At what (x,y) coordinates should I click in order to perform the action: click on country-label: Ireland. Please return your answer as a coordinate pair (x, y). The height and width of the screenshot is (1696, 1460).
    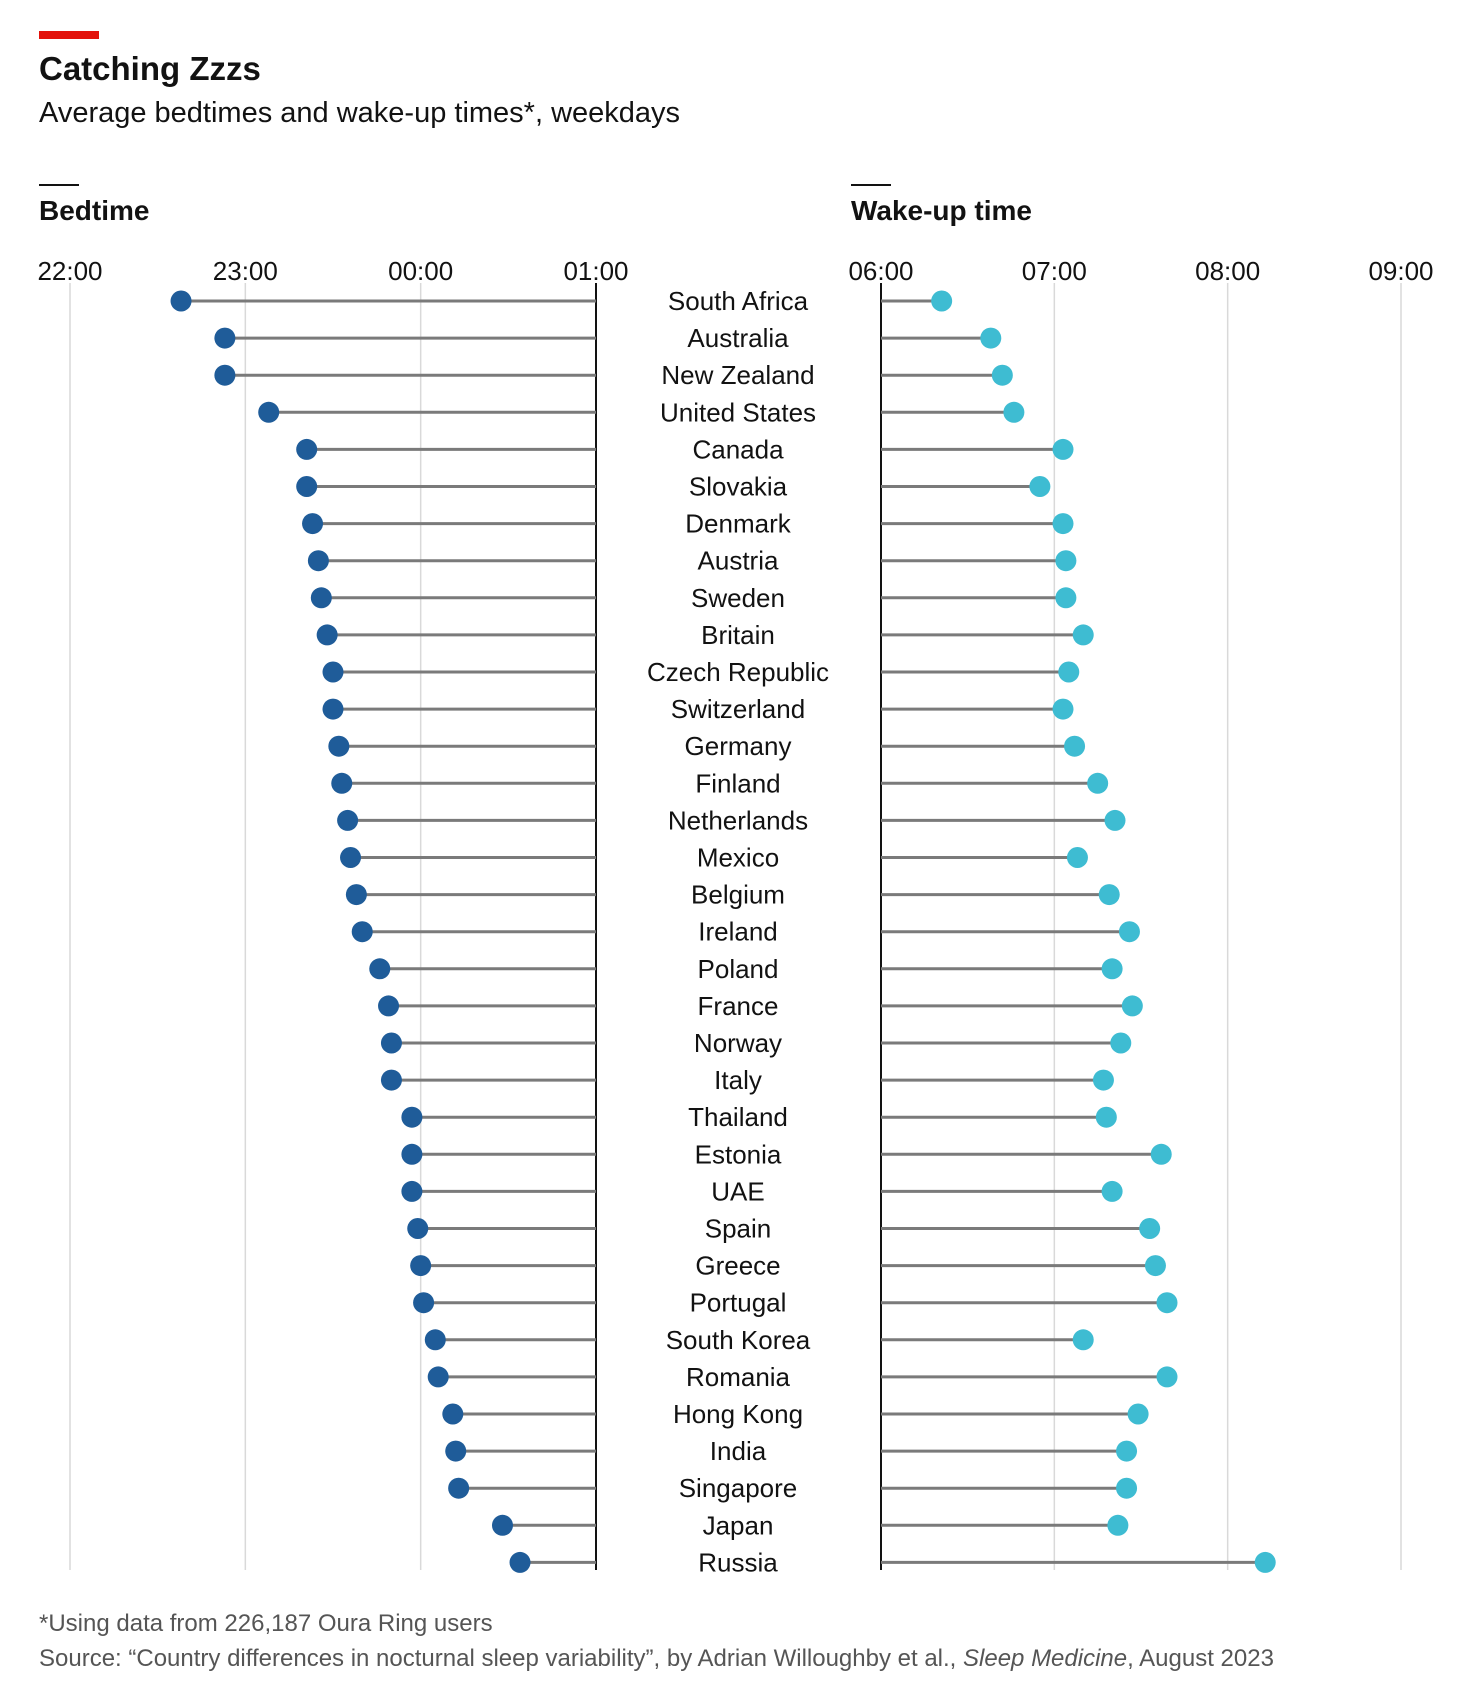
    Looking at the image, I should click on (738, 932).